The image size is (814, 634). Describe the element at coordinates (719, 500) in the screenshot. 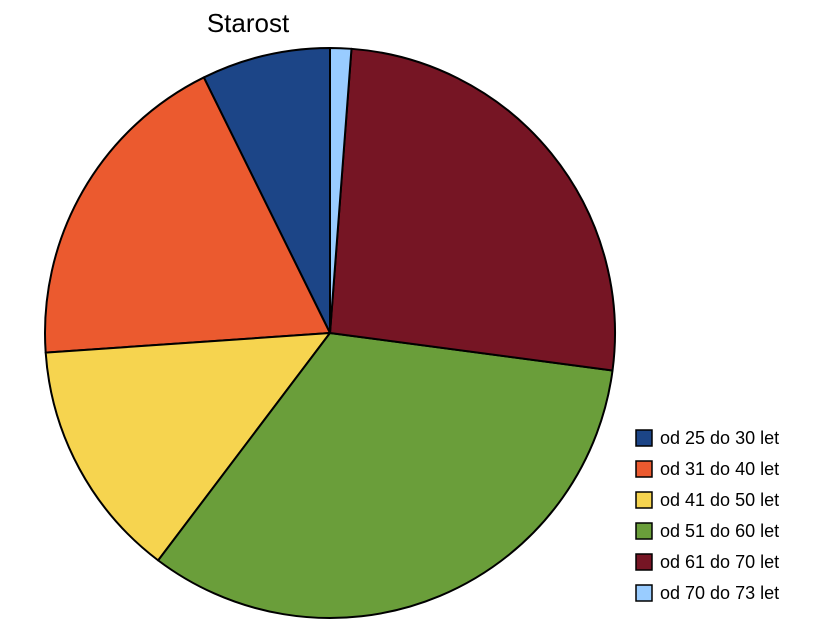

I see `legend-label: od 41 do 50 let` at that location.